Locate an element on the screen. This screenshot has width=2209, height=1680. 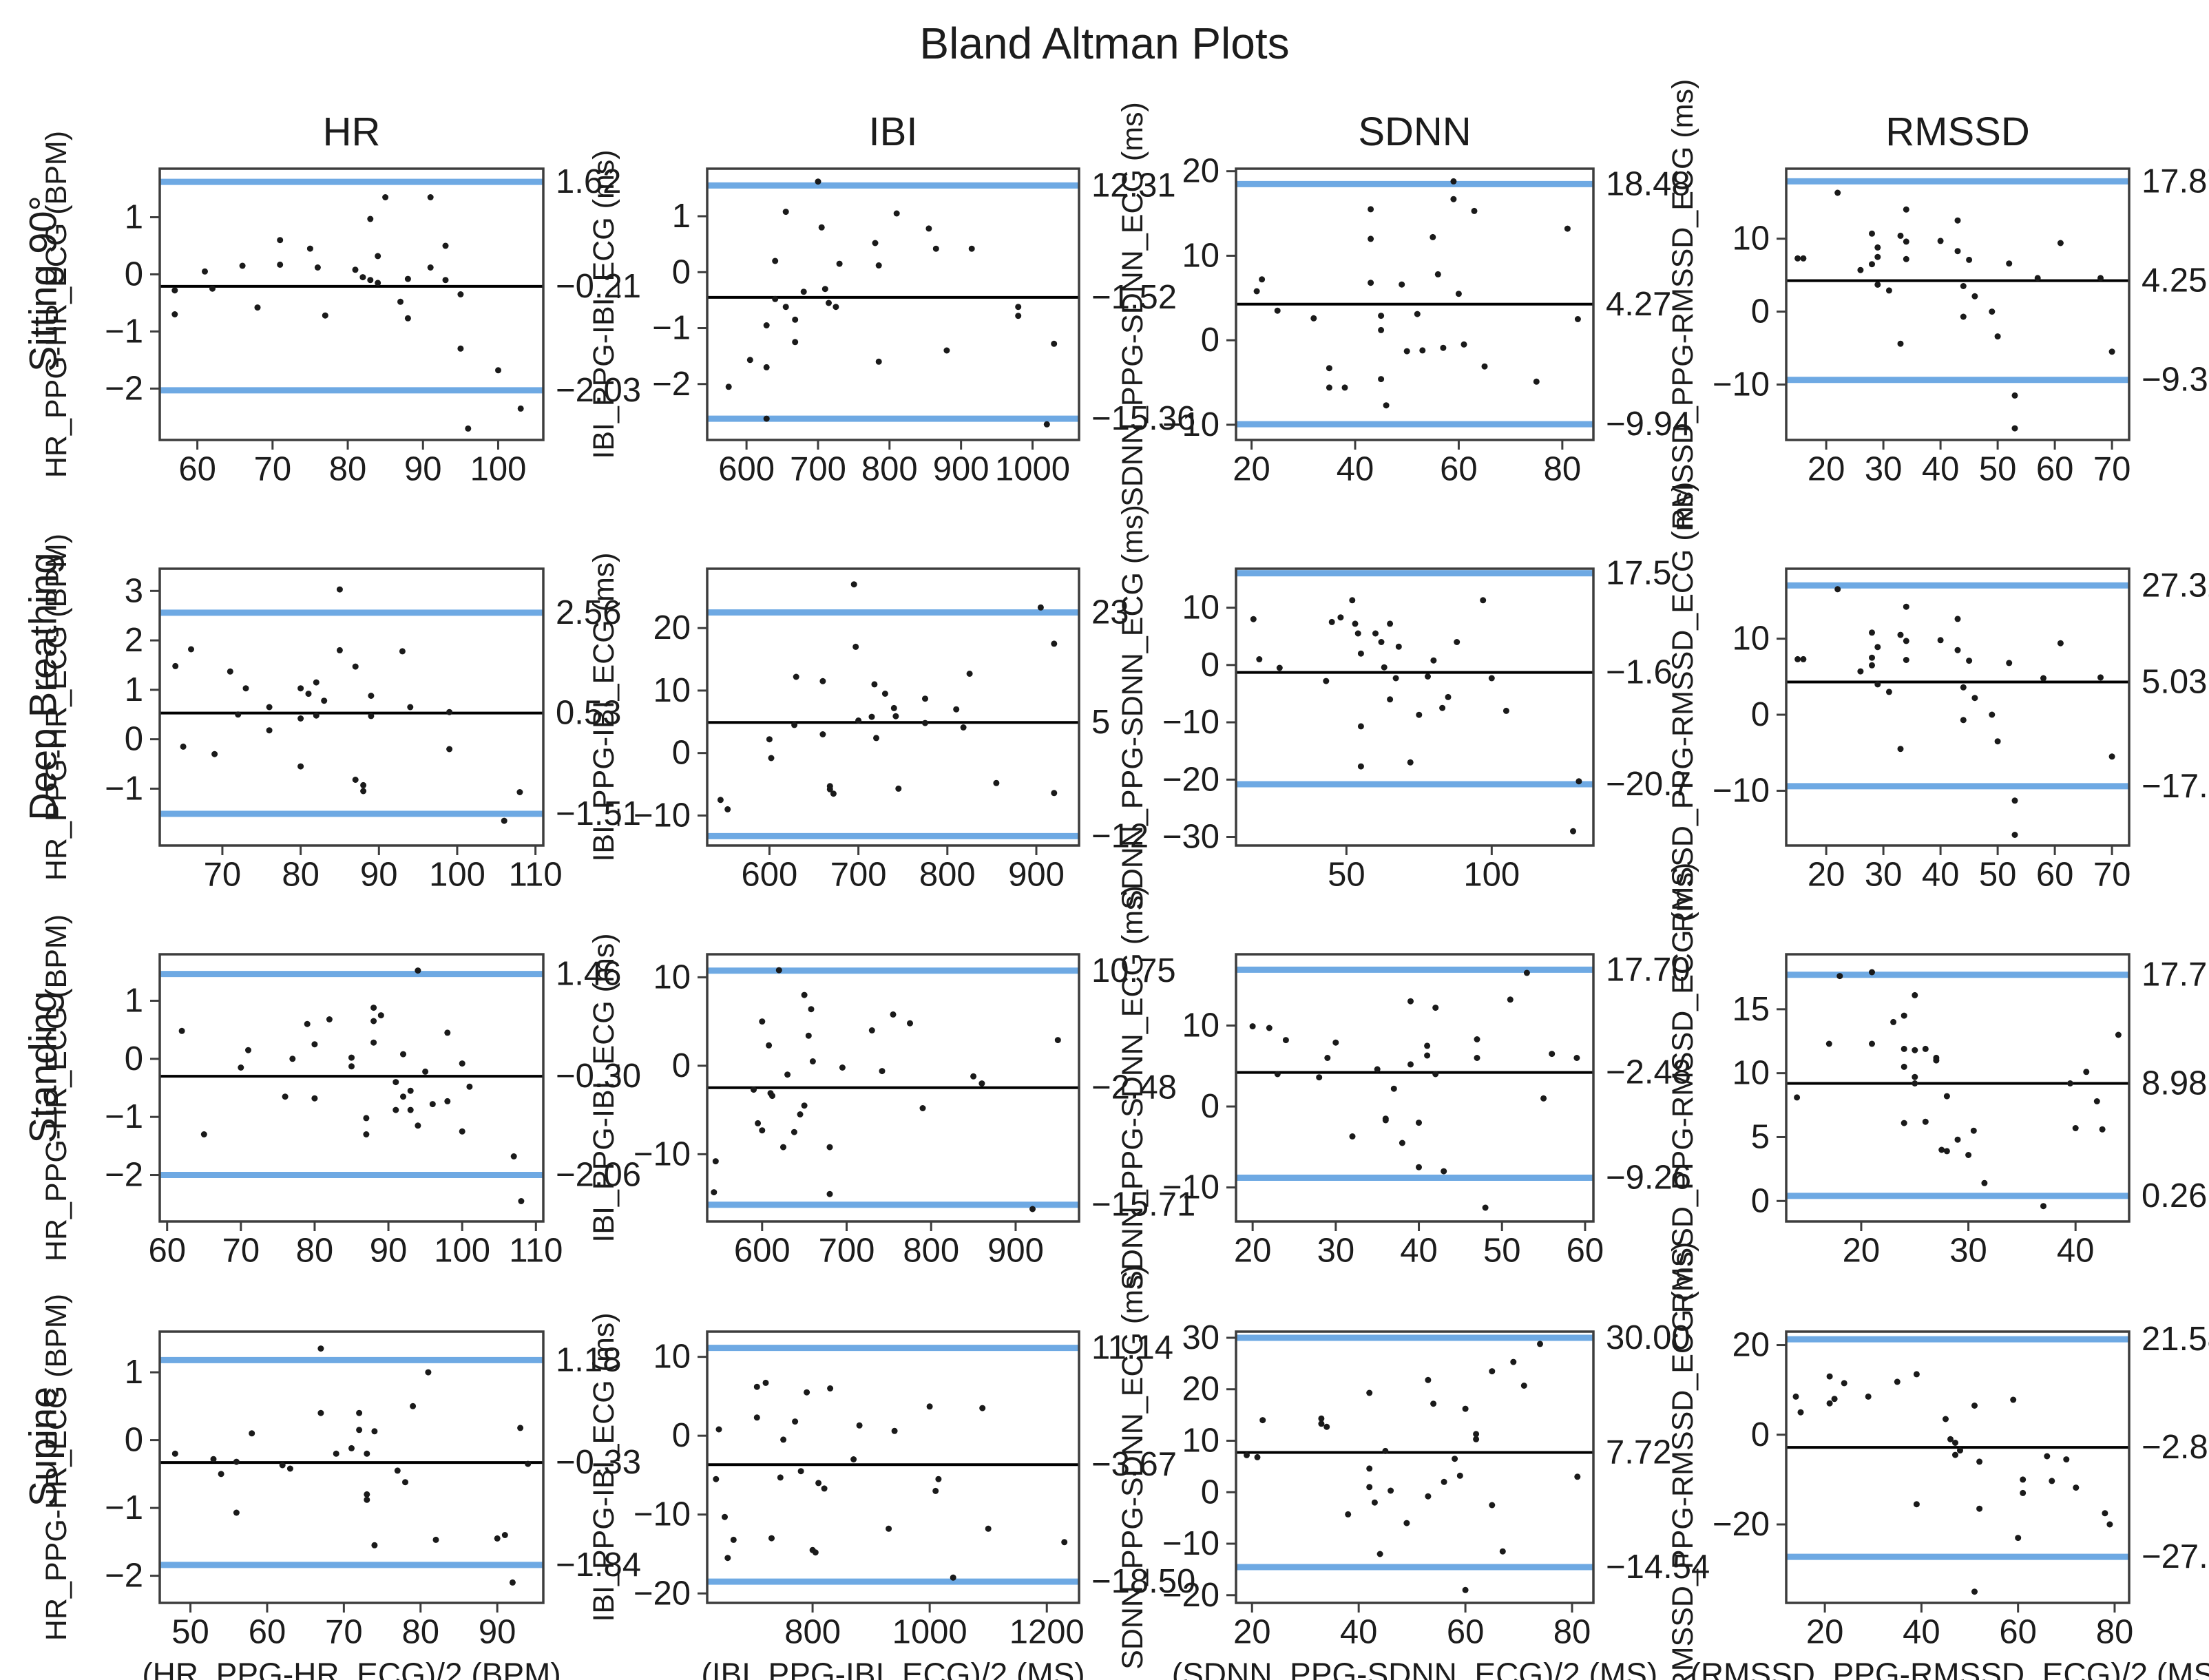
y-tick-label: 1 is located at coordinates (134, 1000).